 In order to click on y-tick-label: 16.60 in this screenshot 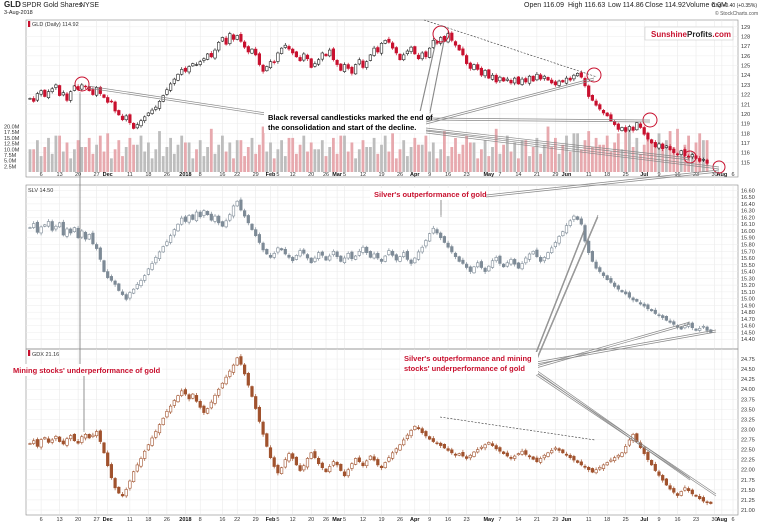, I will do `click(748, 191)`.